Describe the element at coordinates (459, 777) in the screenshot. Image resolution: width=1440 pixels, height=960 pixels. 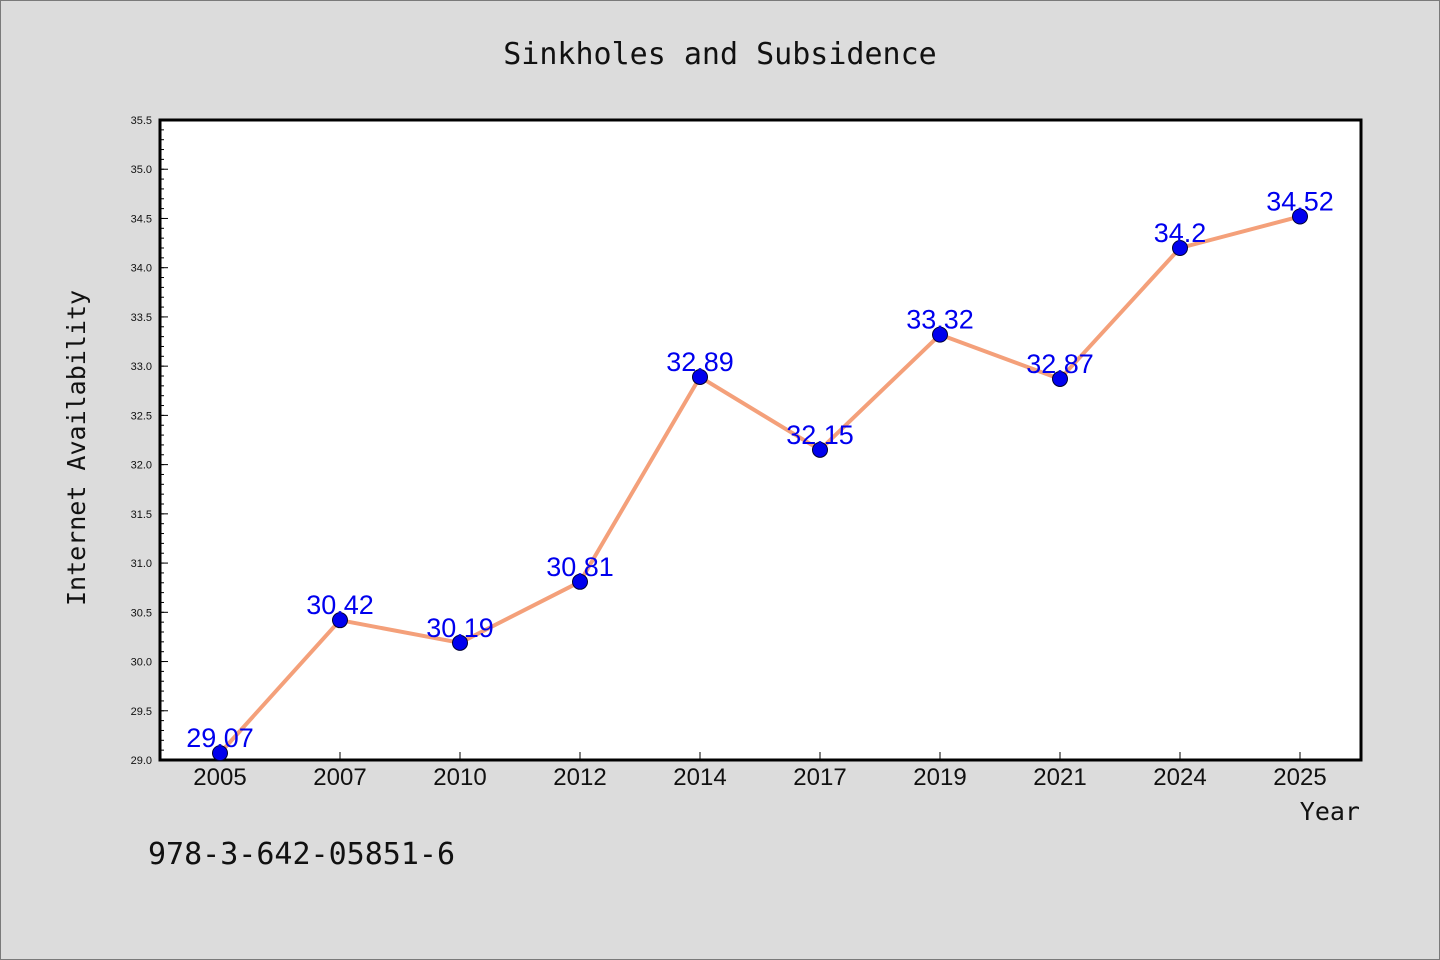
I see `x-tick-label: 2010` at that location.